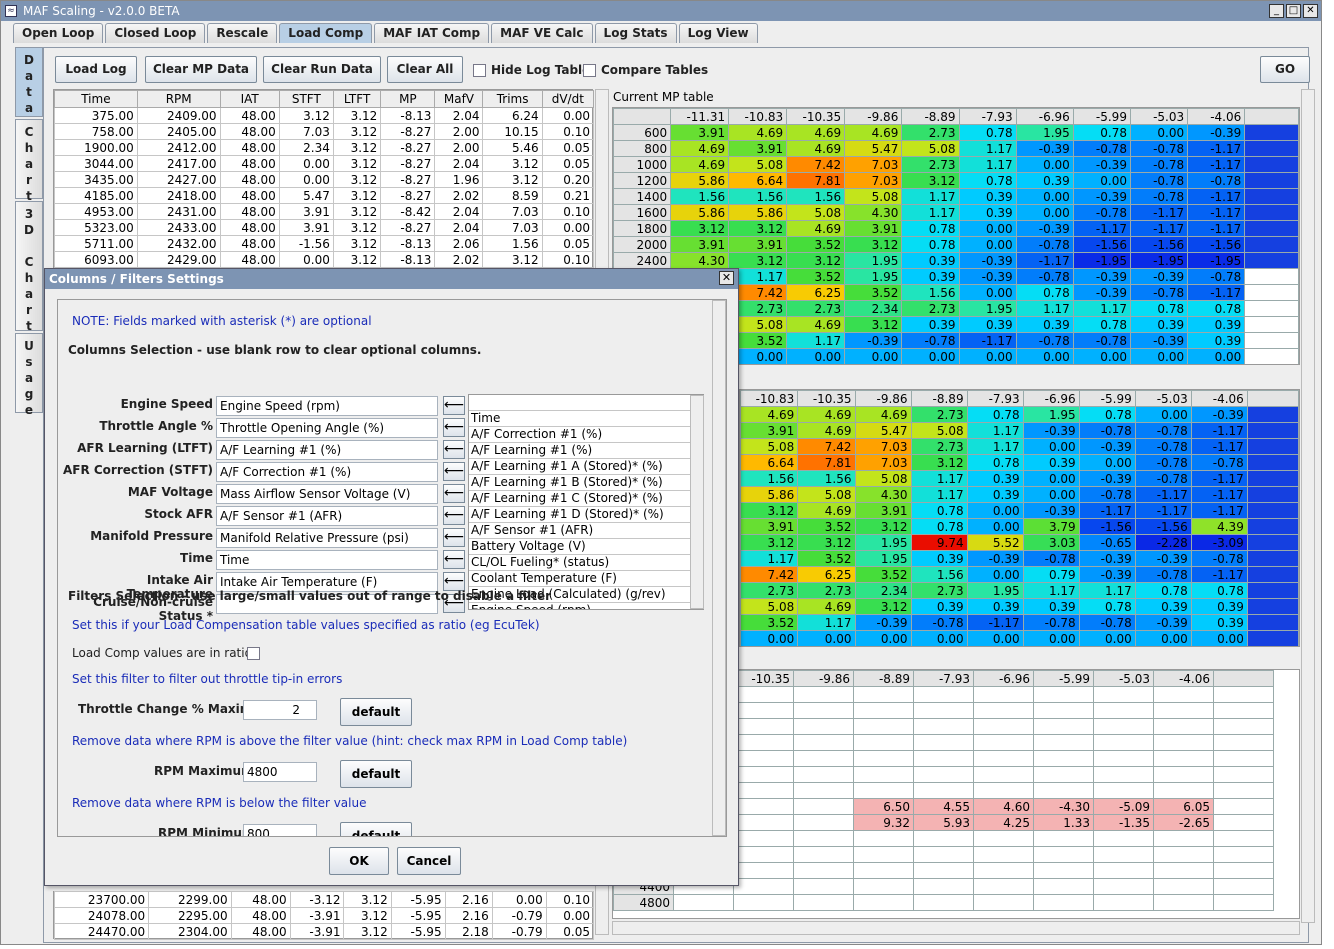 The image size is (1334, 949). I want to click on tab-closed-loop: Closed Loop, so click(155, 33).